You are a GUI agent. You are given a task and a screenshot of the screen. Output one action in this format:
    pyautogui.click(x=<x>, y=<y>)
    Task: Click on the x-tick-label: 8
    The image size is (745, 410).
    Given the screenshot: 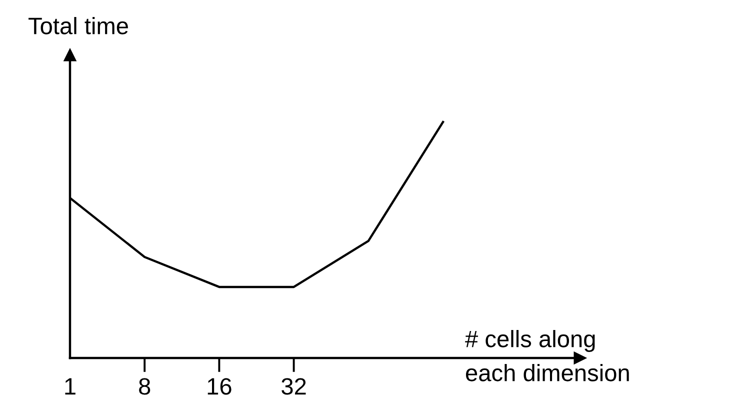 What is the action you would take?
    pyautogui.click(x=144, y=386)
    